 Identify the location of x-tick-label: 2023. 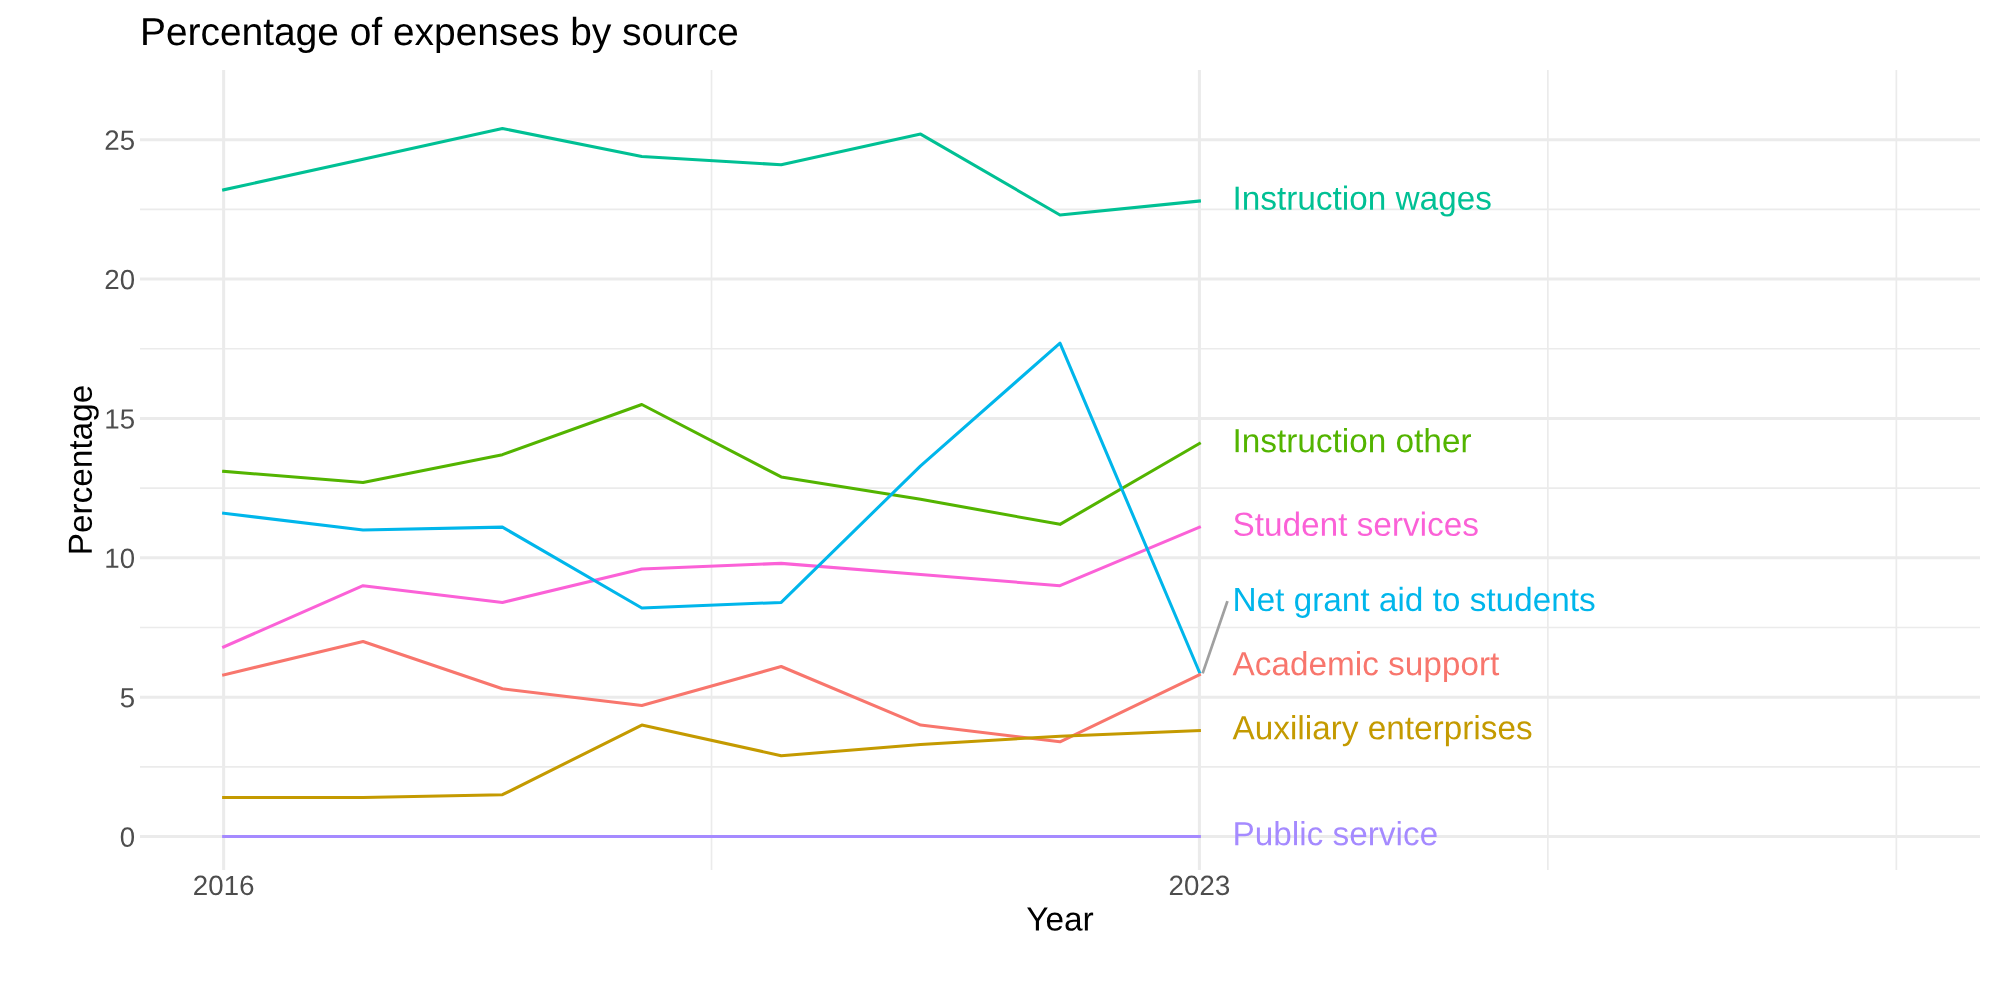
(1199, 885).